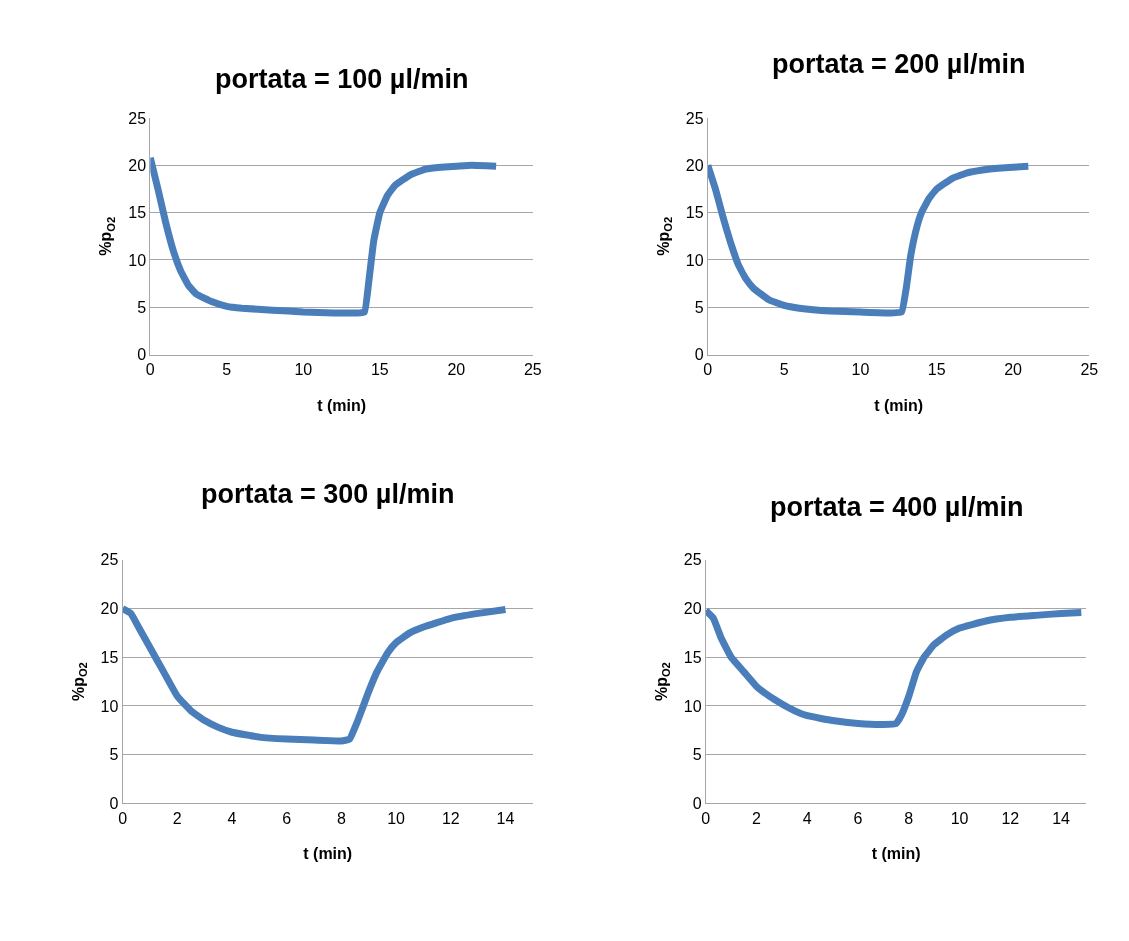 This screenshot has height=941, width=1129. I want to click on chart-title: portata = 200 µl/min, so click(899, 64).